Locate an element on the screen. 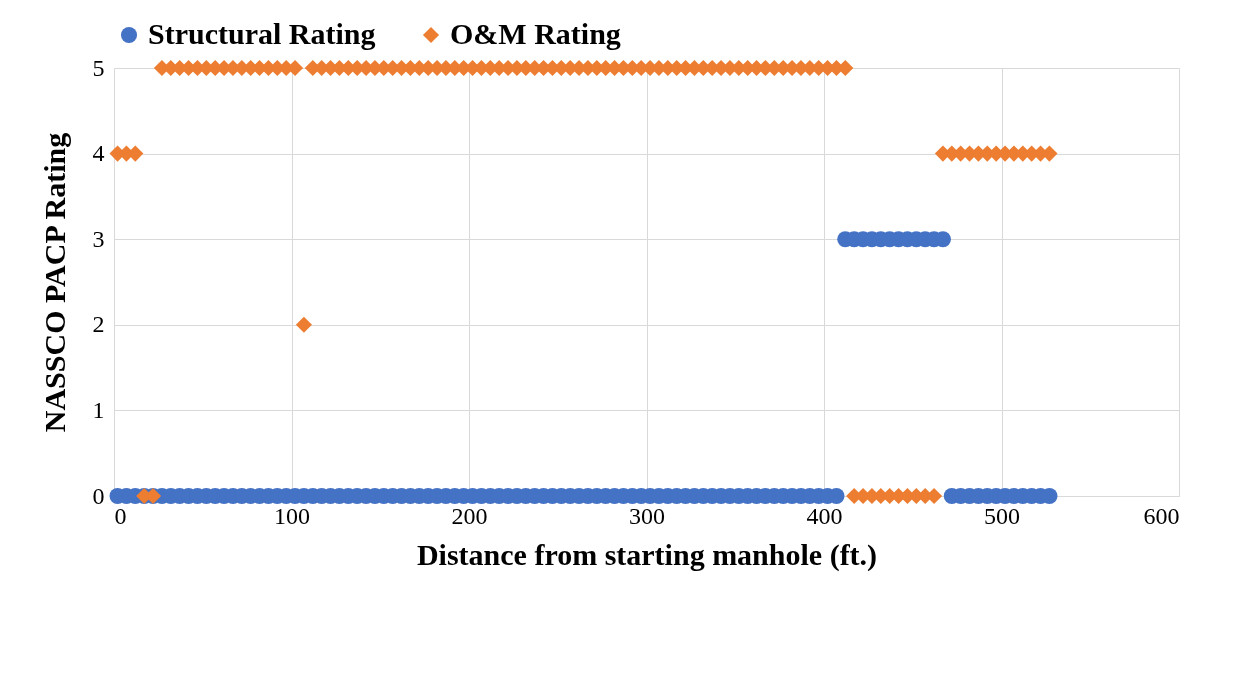 Image resolution: width=1252 pixels, height=675 pixels. x-tick-label: 600 is located at coordinates (1161, 515).